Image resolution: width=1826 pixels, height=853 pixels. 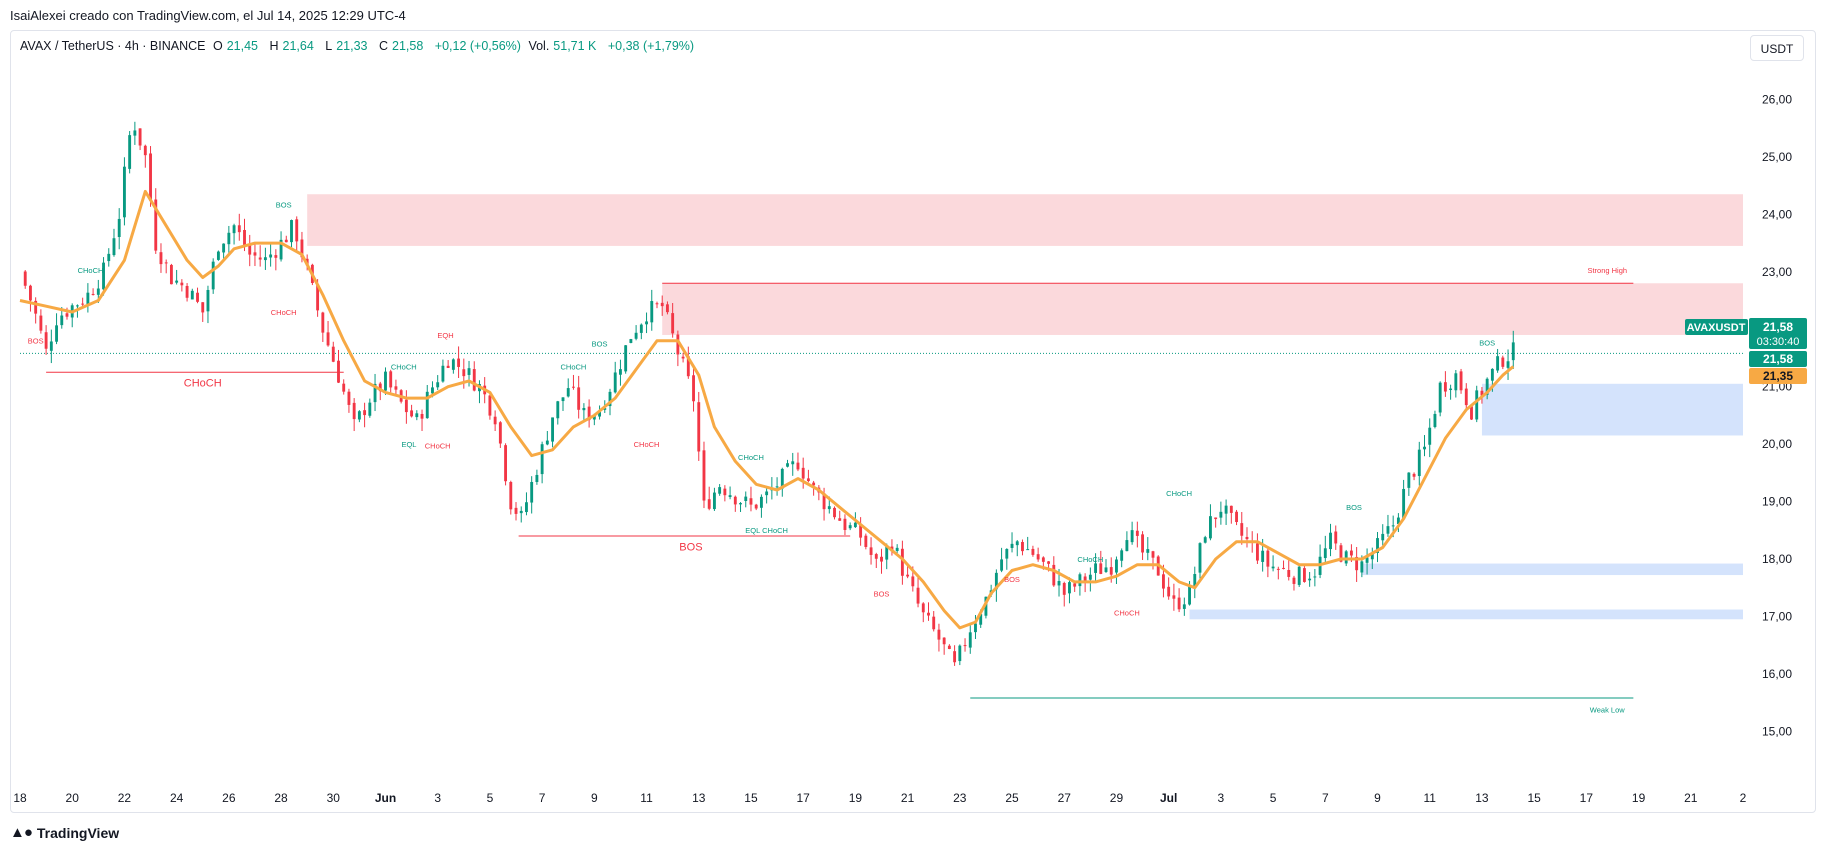 What do you see at coordinates (113, 46) in the screenshot?
I see `symbol-name: AVAX / TetherUS · 4h · BINANCE` at bounding box center [113, 46].